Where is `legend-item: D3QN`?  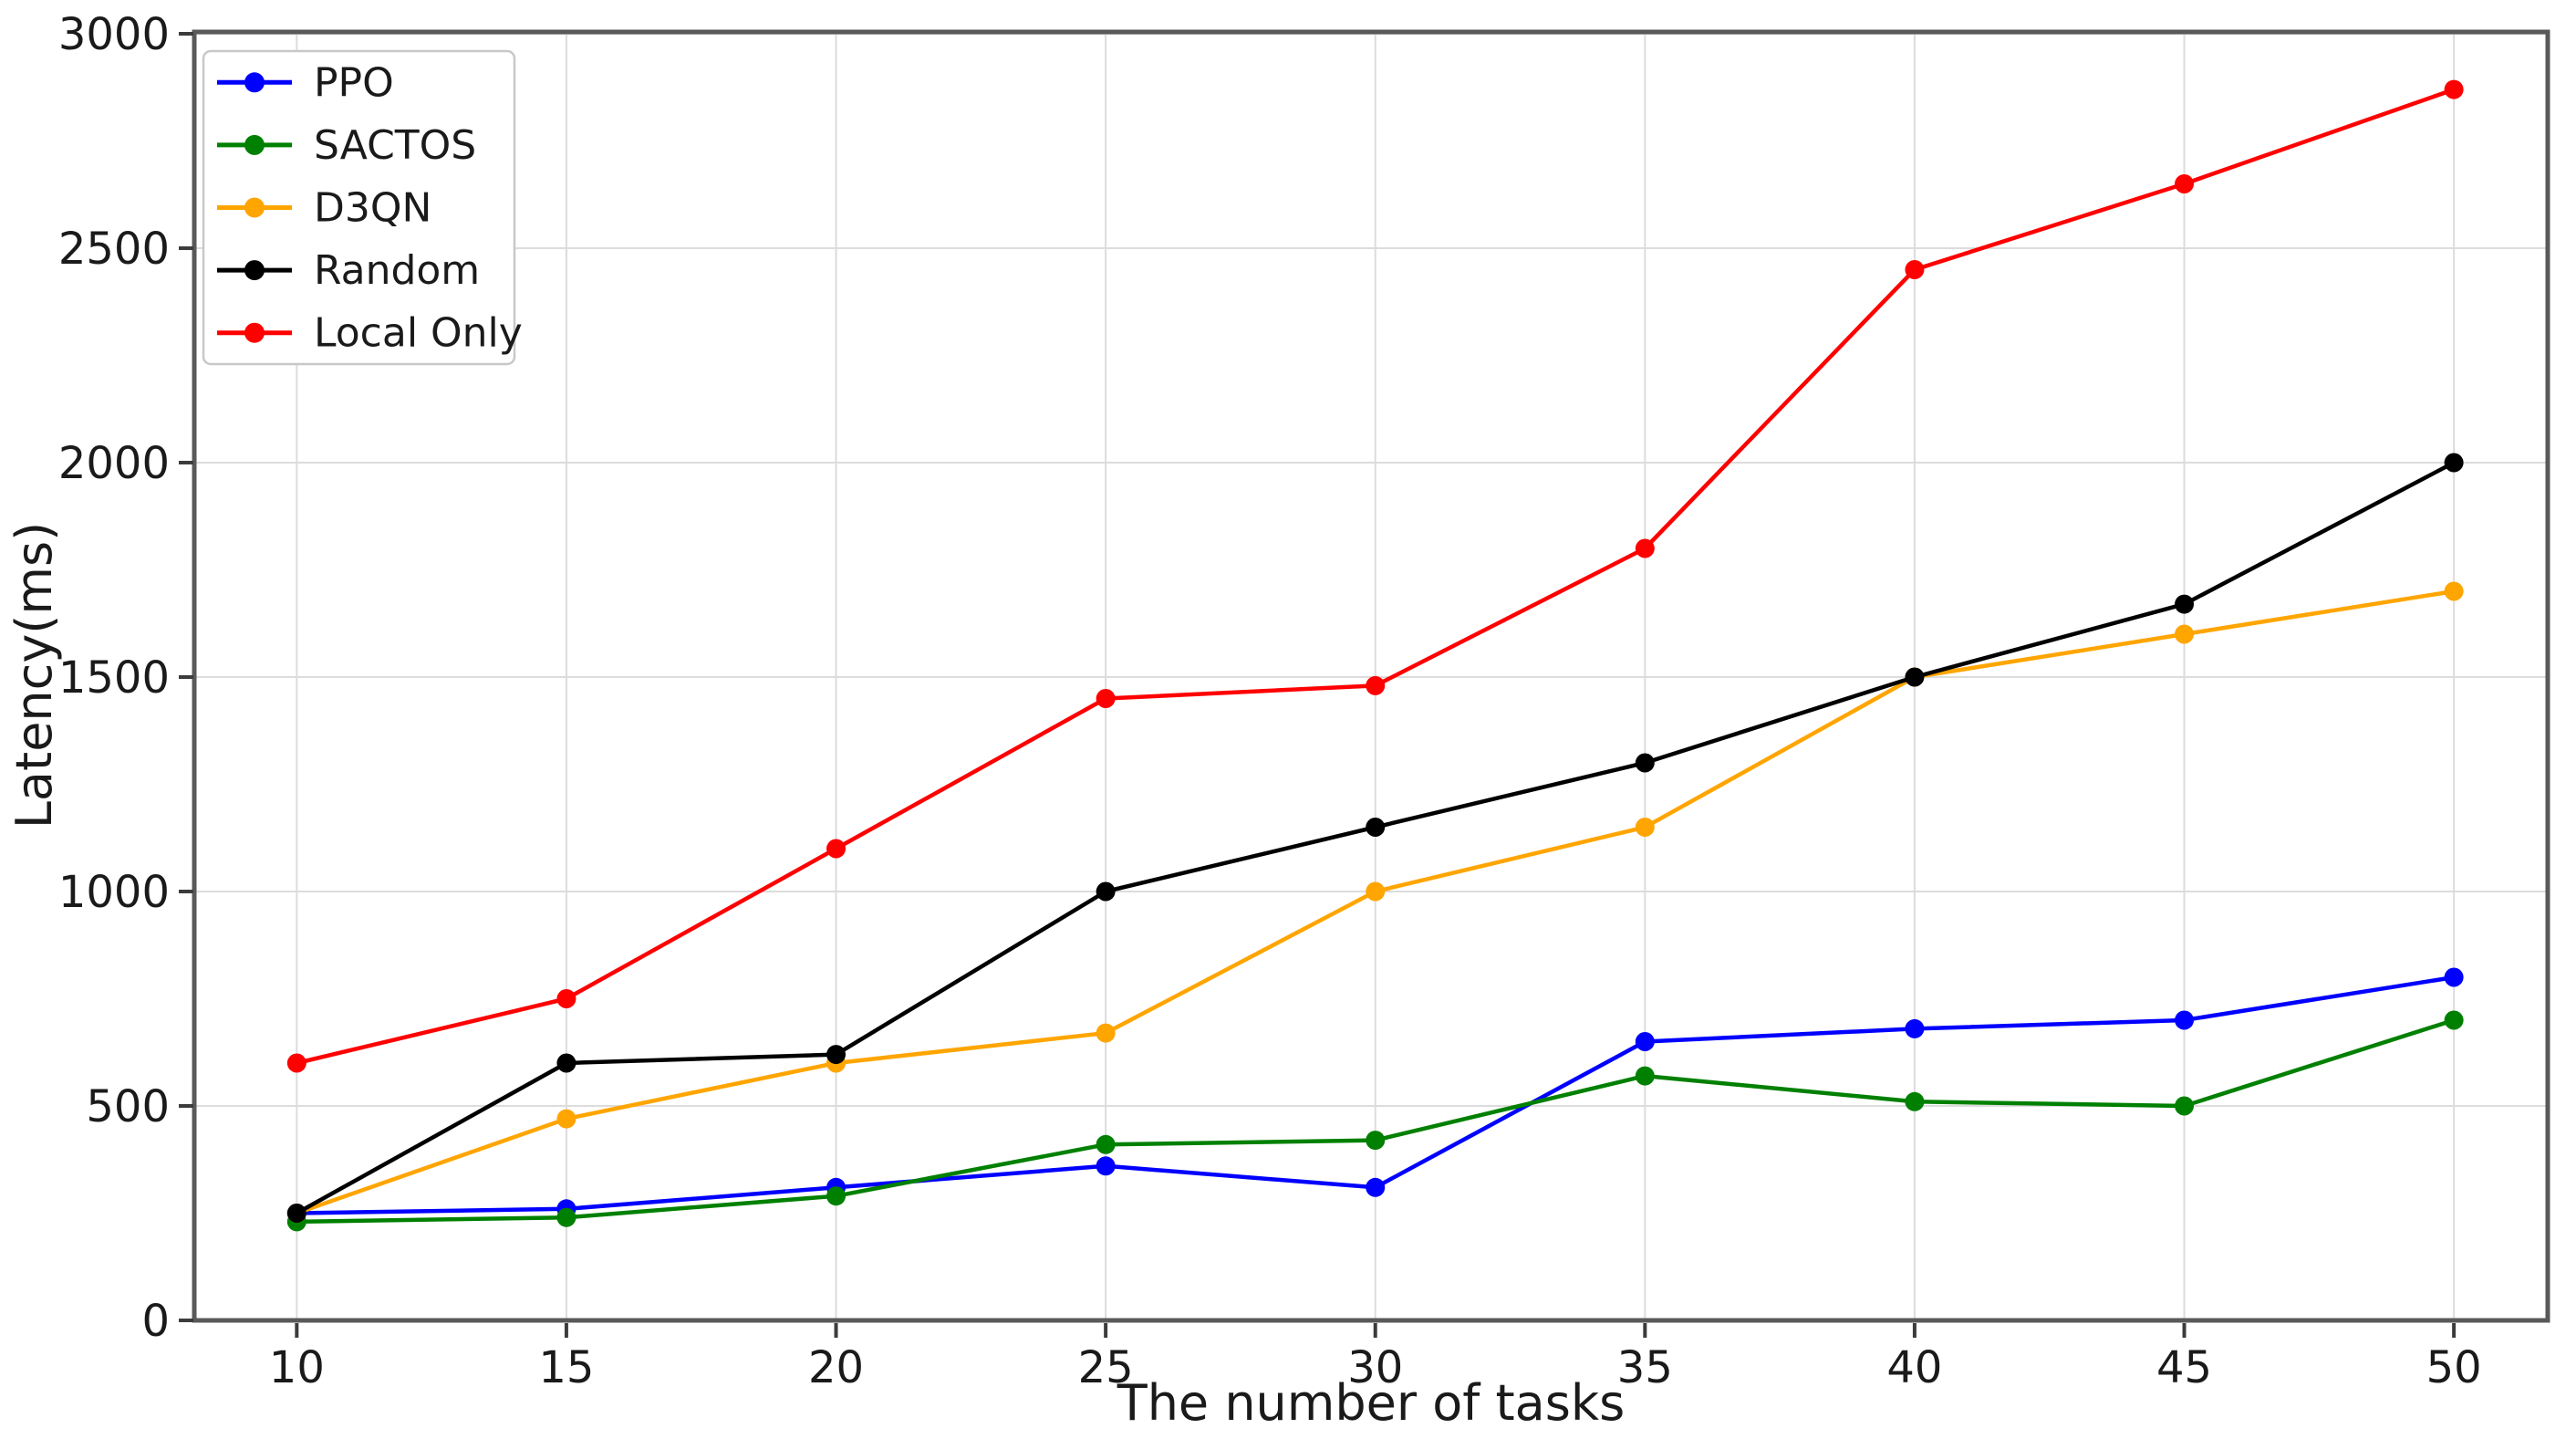
legend-item: D3QN is located at coordinates (324, 209).